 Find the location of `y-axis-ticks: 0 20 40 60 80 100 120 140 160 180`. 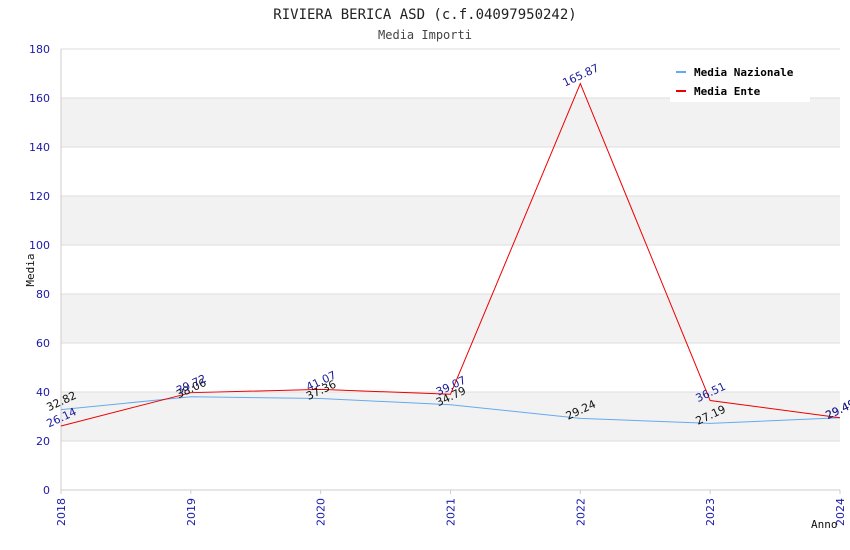

y-axis-ticks: 0 20 40 60 80 100 120 140 160 180 is located at coordinates (39, 270).